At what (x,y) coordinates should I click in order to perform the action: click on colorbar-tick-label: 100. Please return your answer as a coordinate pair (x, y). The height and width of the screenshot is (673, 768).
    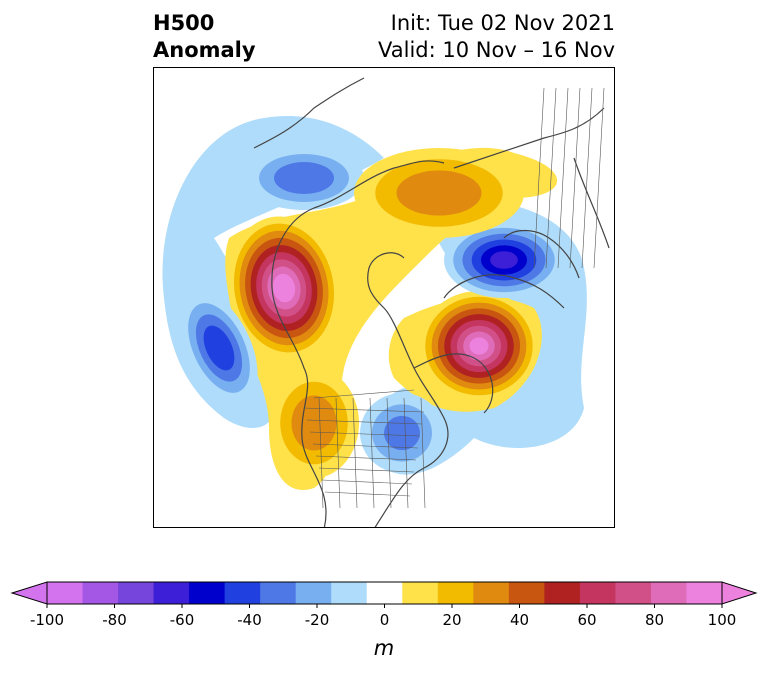
    Looking at the image, I should click on (722, 620).